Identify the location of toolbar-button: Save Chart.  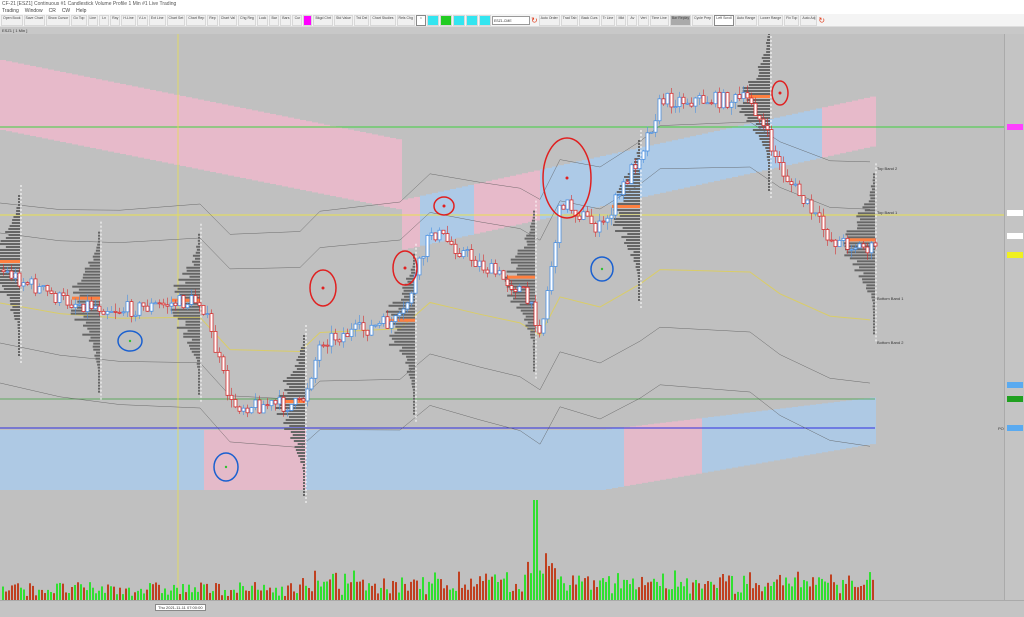
(34, 20).